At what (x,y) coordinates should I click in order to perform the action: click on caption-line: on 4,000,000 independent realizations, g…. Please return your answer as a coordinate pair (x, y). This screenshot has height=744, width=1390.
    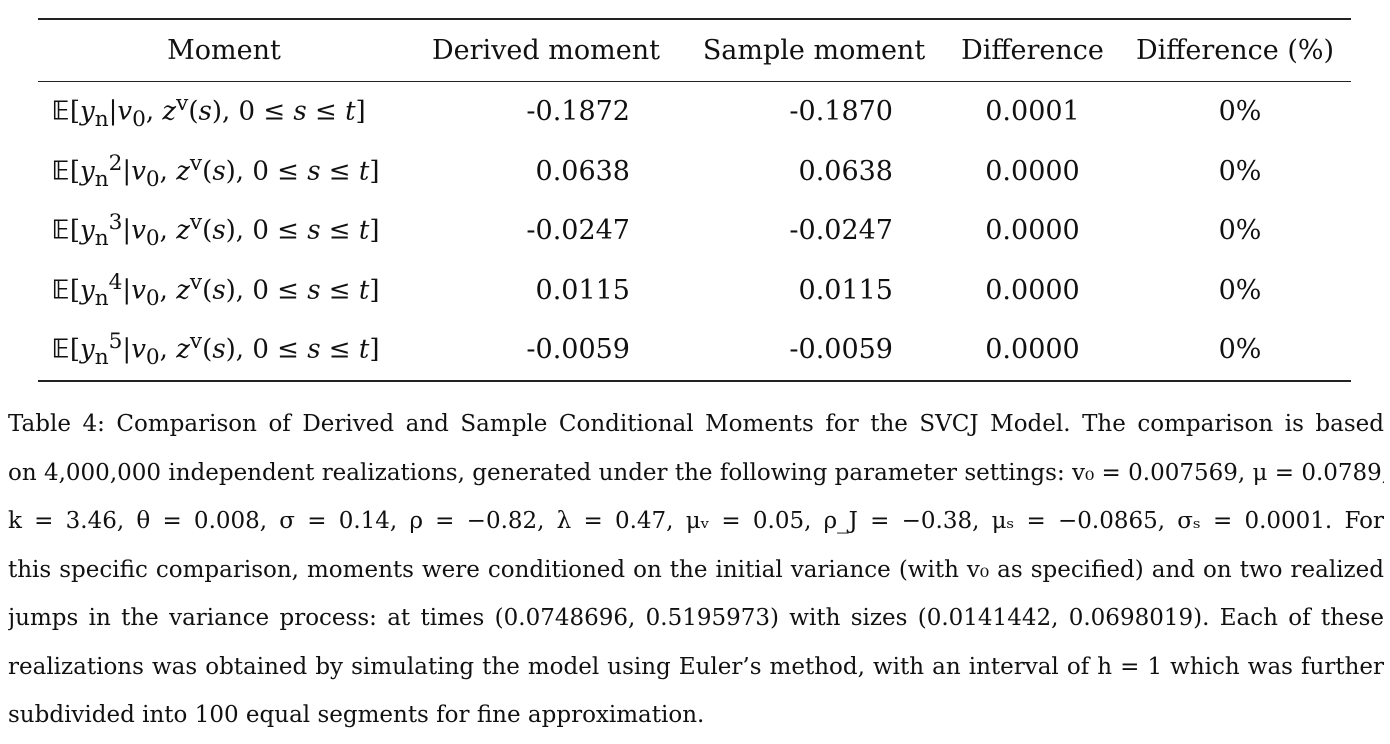
    Looking at the image, I should click on (696, 472).